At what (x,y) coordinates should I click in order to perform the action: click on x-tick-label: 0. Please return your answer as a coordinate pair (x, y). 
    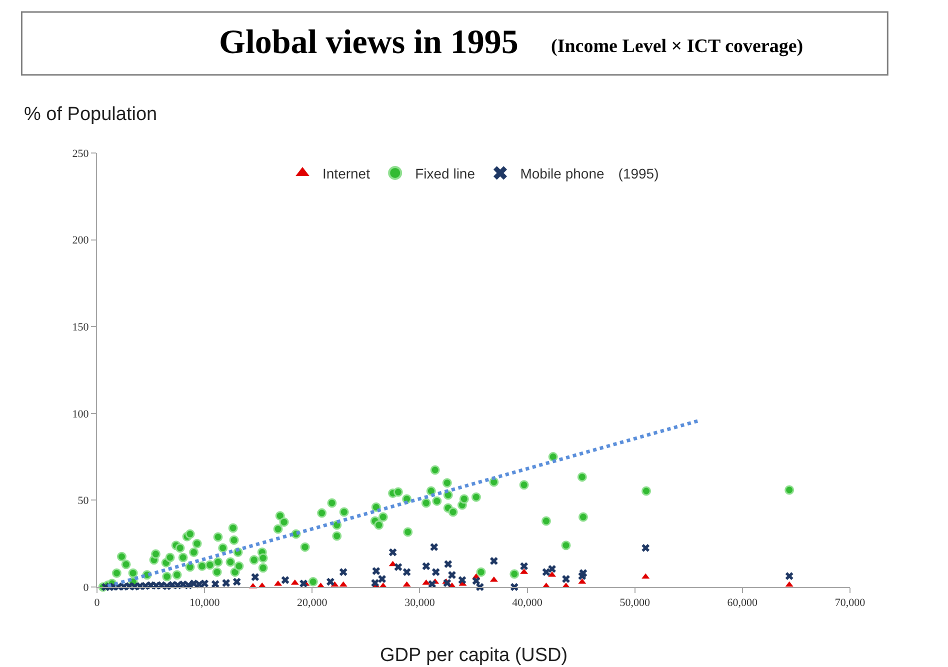
    Looking at the image, I should click on (97, 603).